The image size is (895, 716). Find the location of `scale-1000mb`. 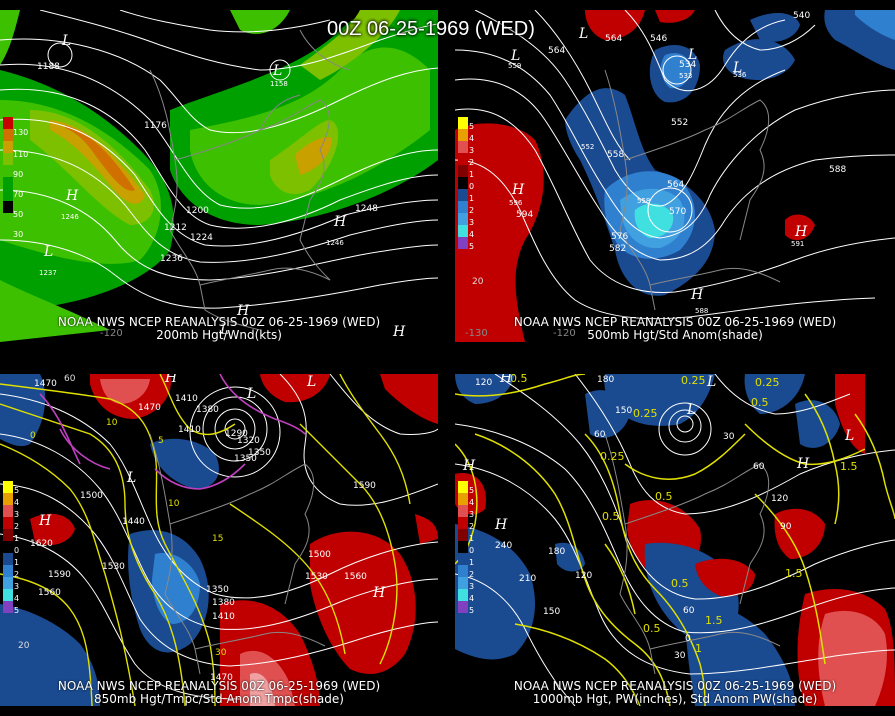

scale-1000mb is located at coordinates (463, 547).